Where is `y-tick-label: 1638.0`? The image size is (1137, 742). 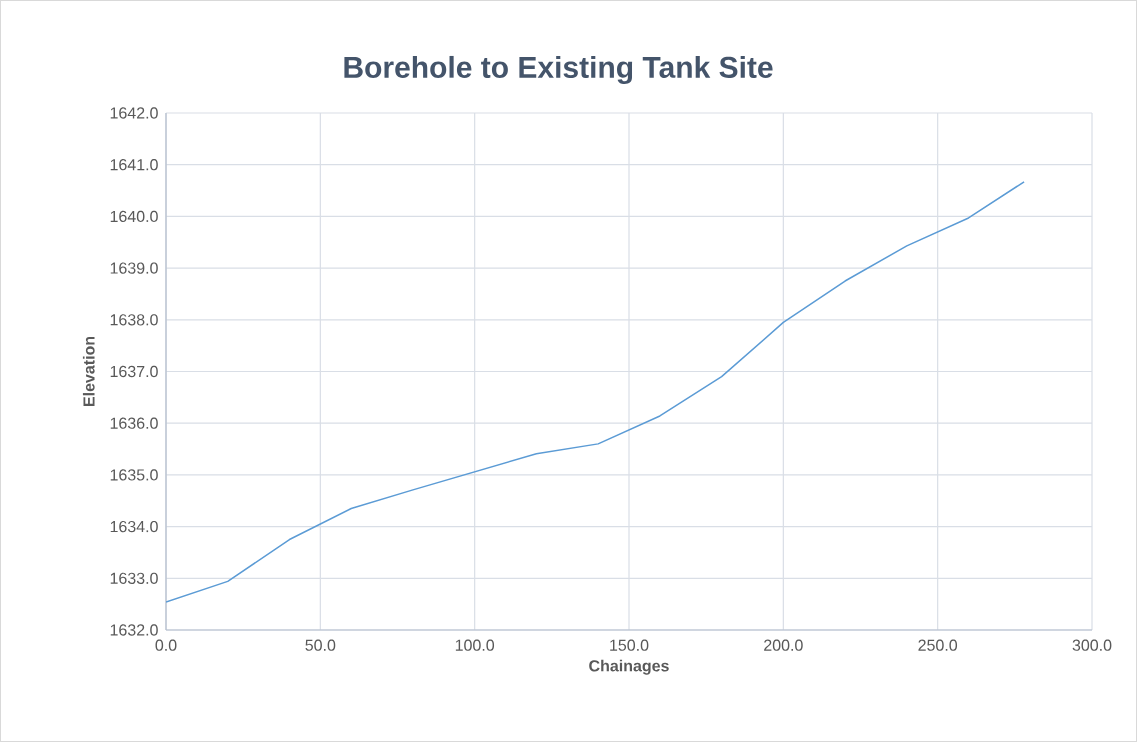 y-tick-label: 1638.0 is located at coordinates (134, 320).